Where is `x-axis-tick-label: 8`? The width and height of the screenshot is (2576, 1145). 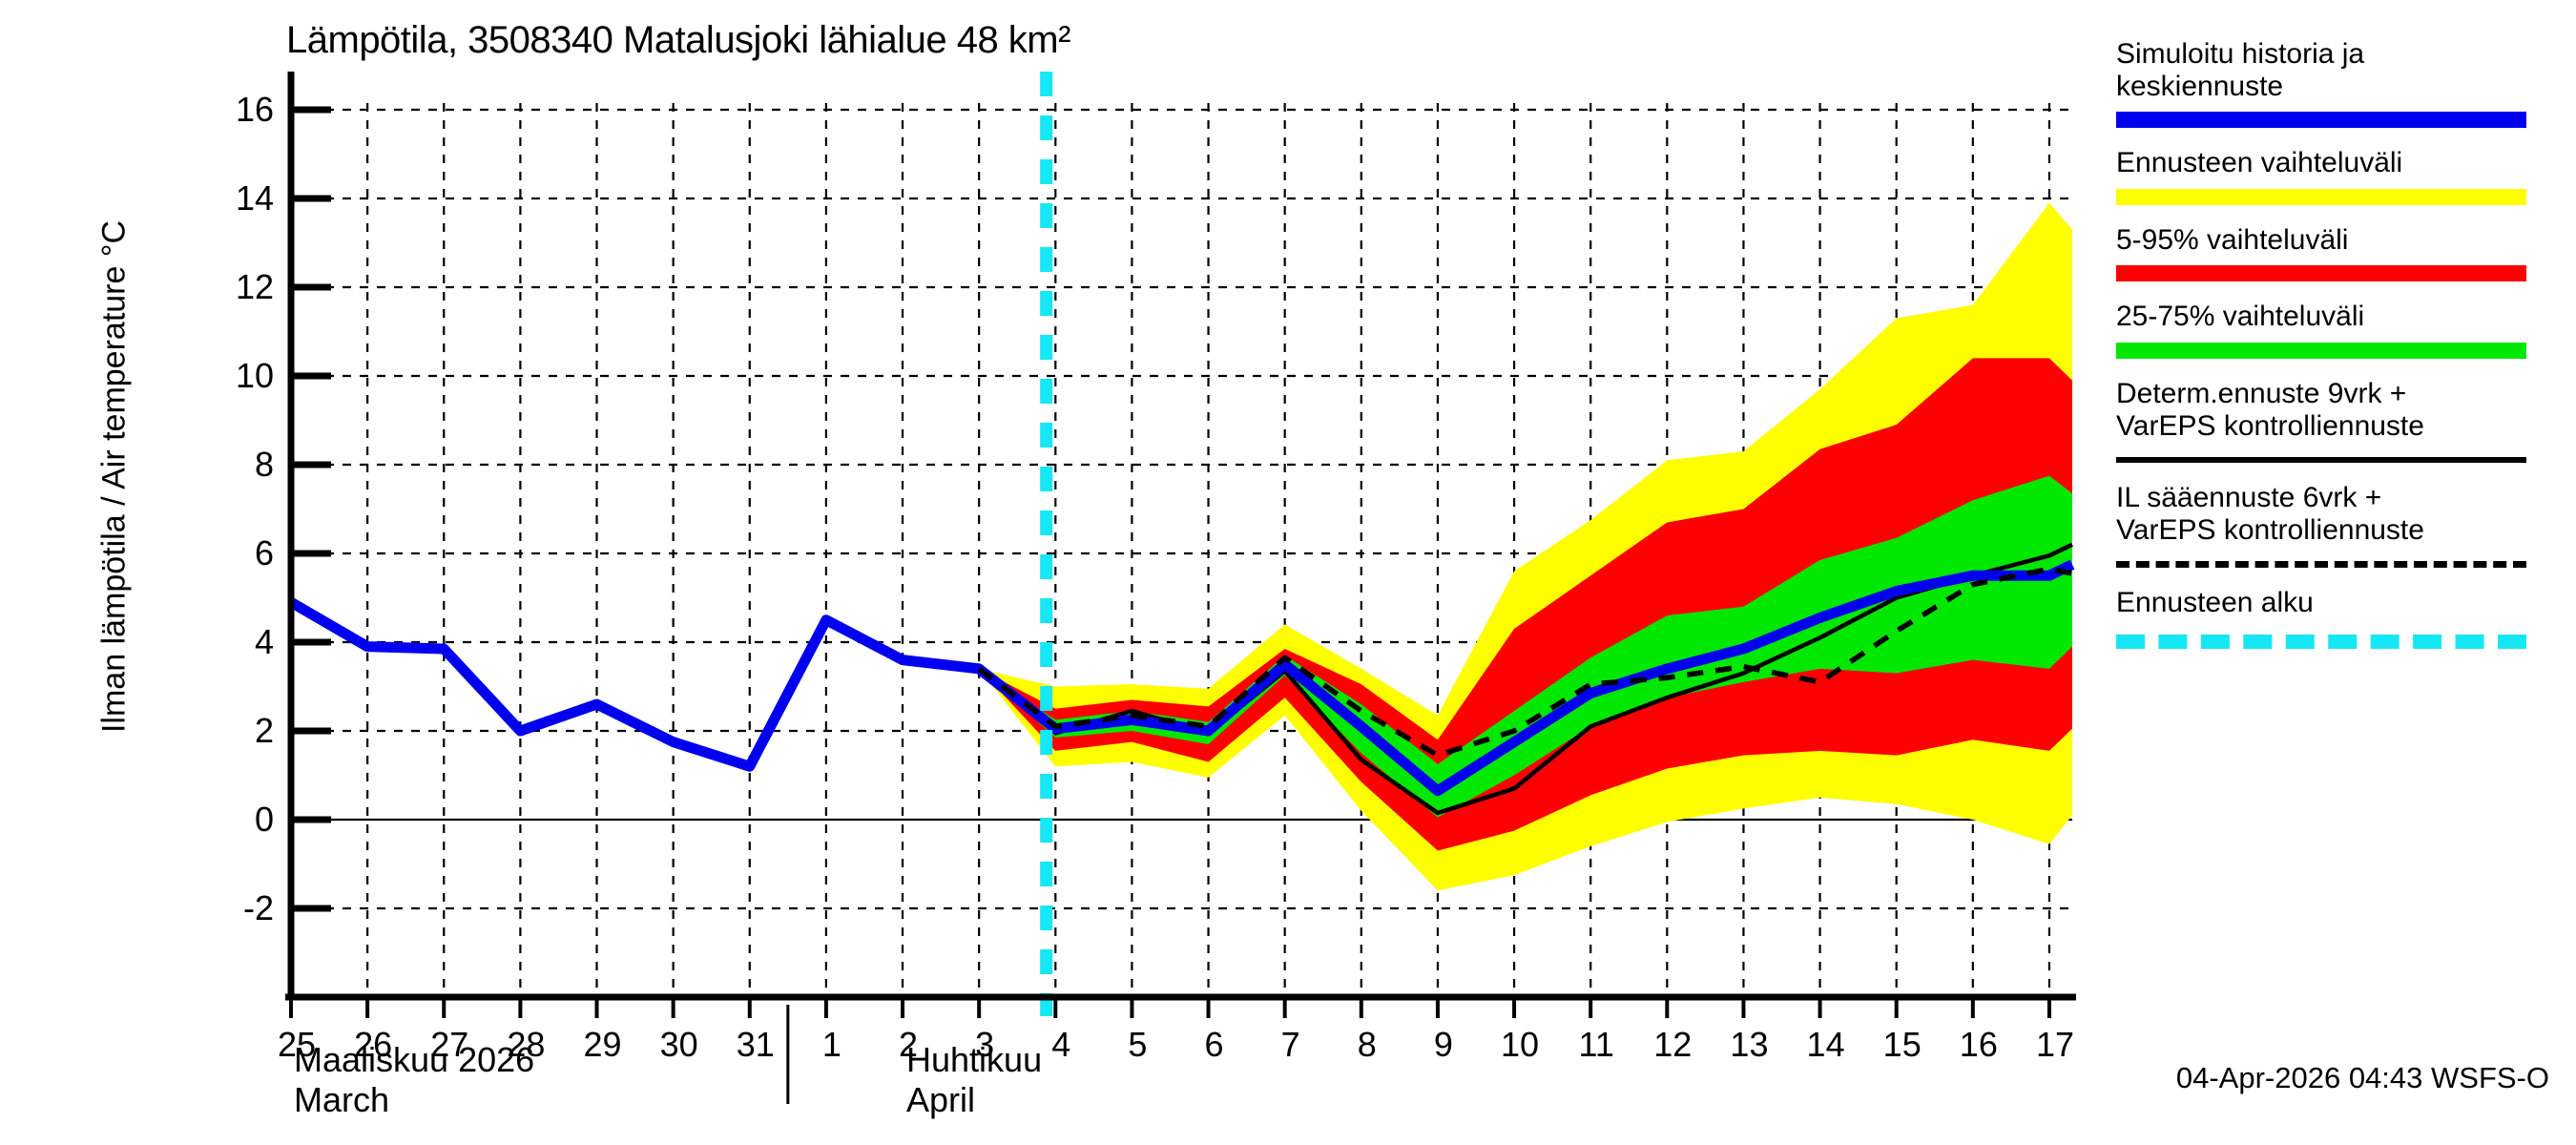
x-axis-tick-label: 8 is located at coordinates (1367, 1044).